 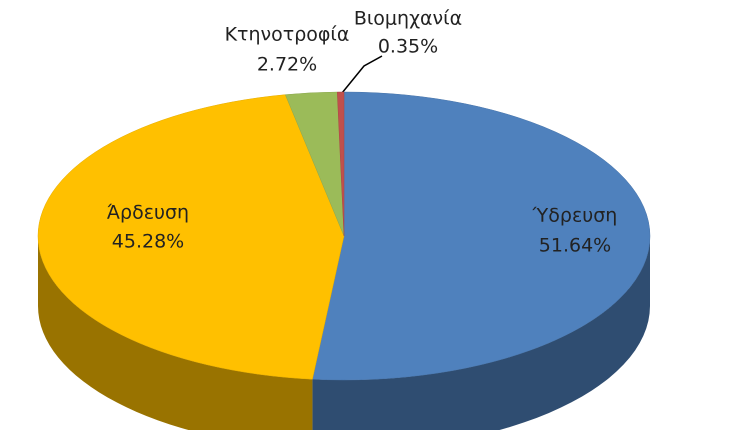 What do you see at coordinates (287, 35) in the screenshot?
I see `slice-label: Κτηνοτροφία` at bounding box center [287, 35].